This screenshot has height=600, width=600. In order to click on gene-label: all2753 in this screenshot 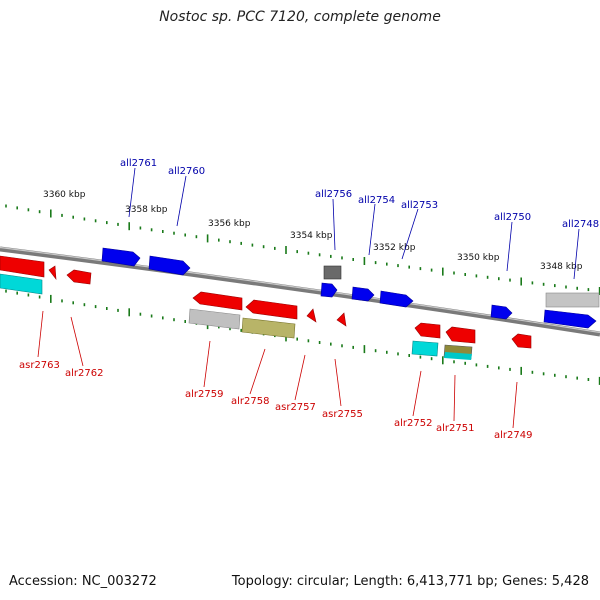, I will do `click(419, 205)`.